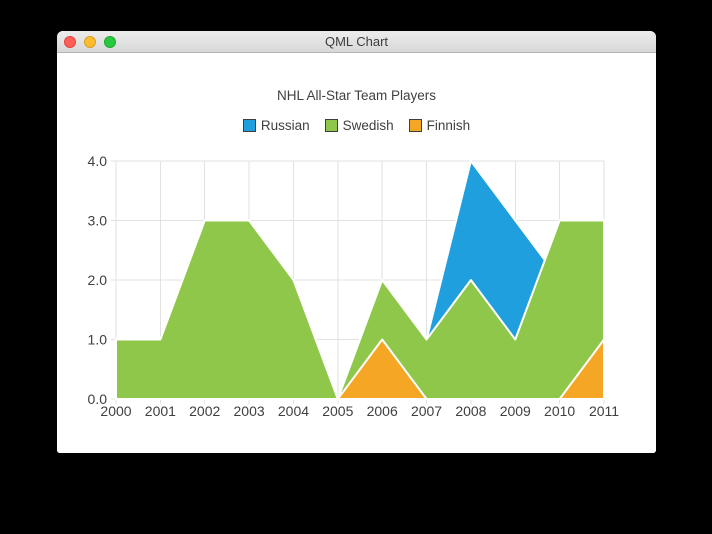 Image resolution: width=712 pixels, height=534 pixels. What do you see at coordinates (448, 125) in the screenshot?
I see `legend-label: Finnish` at bounding box center [448, 125].